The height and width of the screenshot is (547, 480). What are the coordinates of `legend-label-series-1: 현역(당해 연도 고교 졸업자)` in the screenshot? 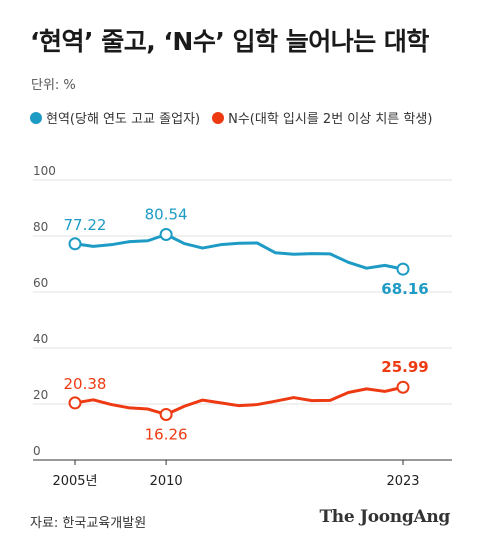 It's located at (123, 119).